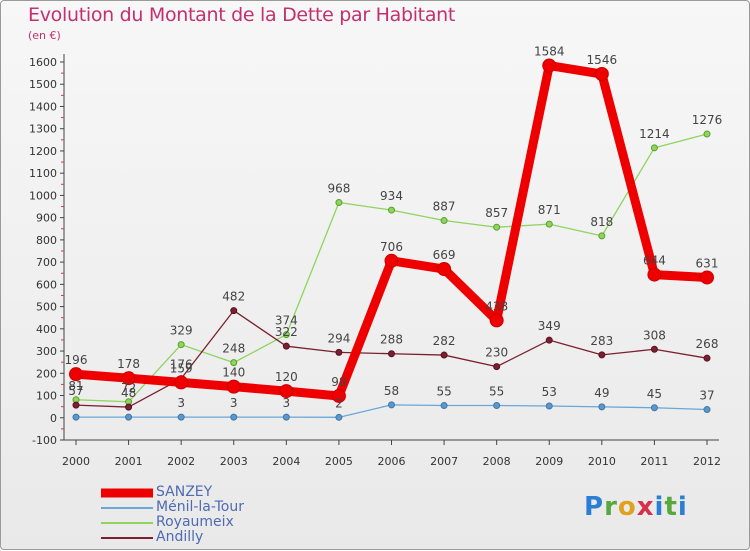 The width and height of the screenshot is (750, 551). I want to click on data-label-andilly: 48, so click(128, 393).